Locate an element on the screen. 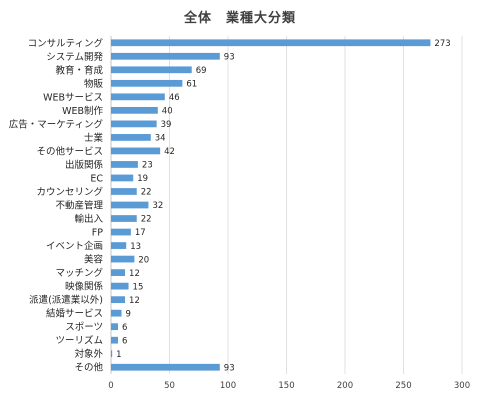  category-label: ツーリズム is located at coordinates (79, 341).